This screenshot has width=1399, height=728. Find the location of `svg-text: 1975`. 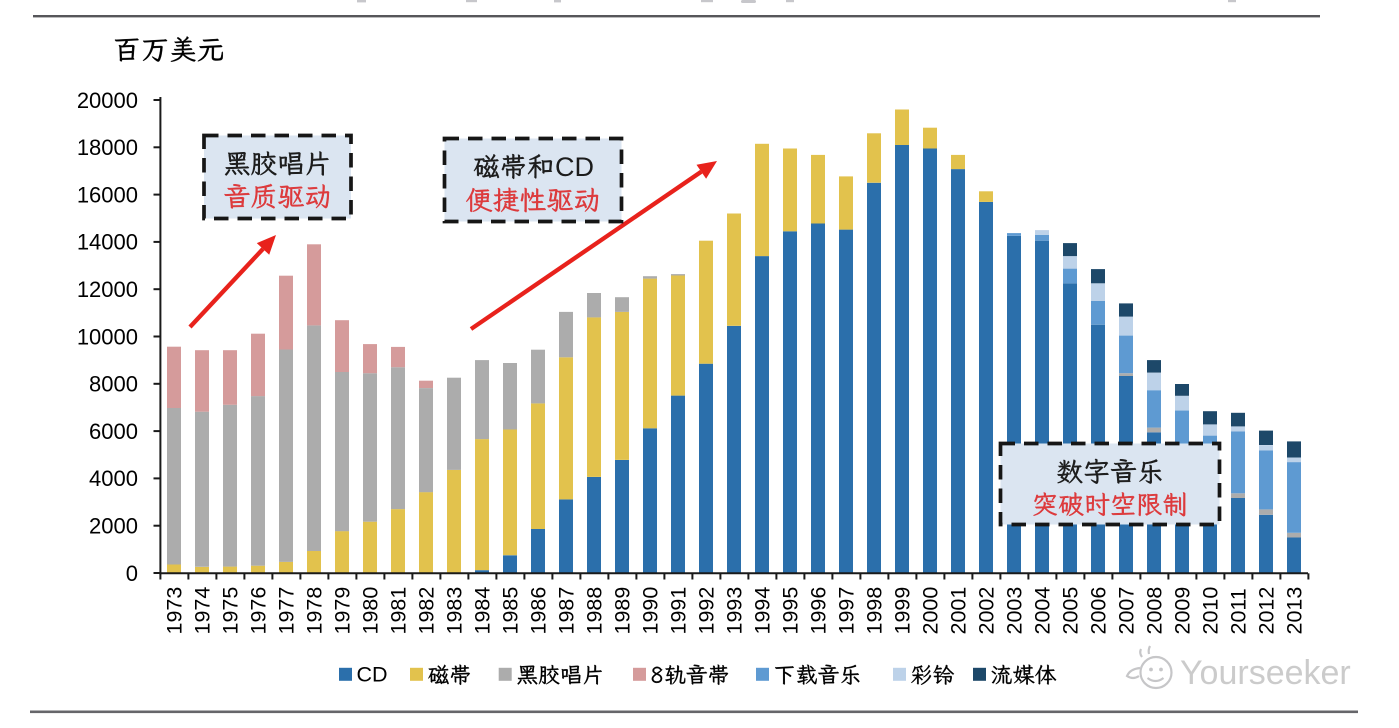

svg-text: 1975 is located at coordinates (230, 611).